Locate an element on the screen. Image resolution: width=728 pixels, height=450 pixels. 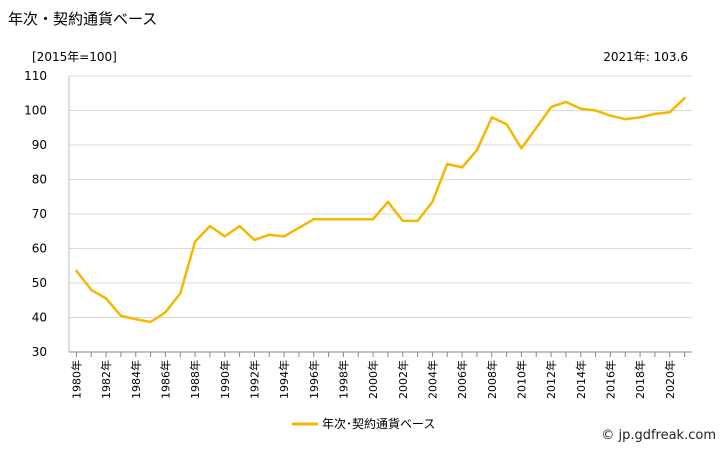
y-tick-label: 40 is located at coordinates (39, 318).